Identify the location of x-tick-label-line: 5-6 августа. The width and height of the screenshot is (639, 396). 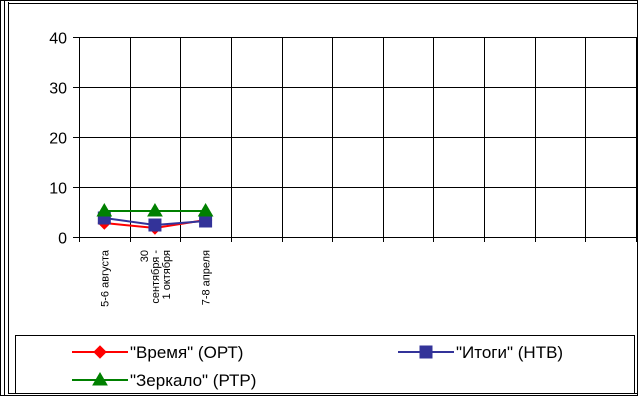
(105, 278).